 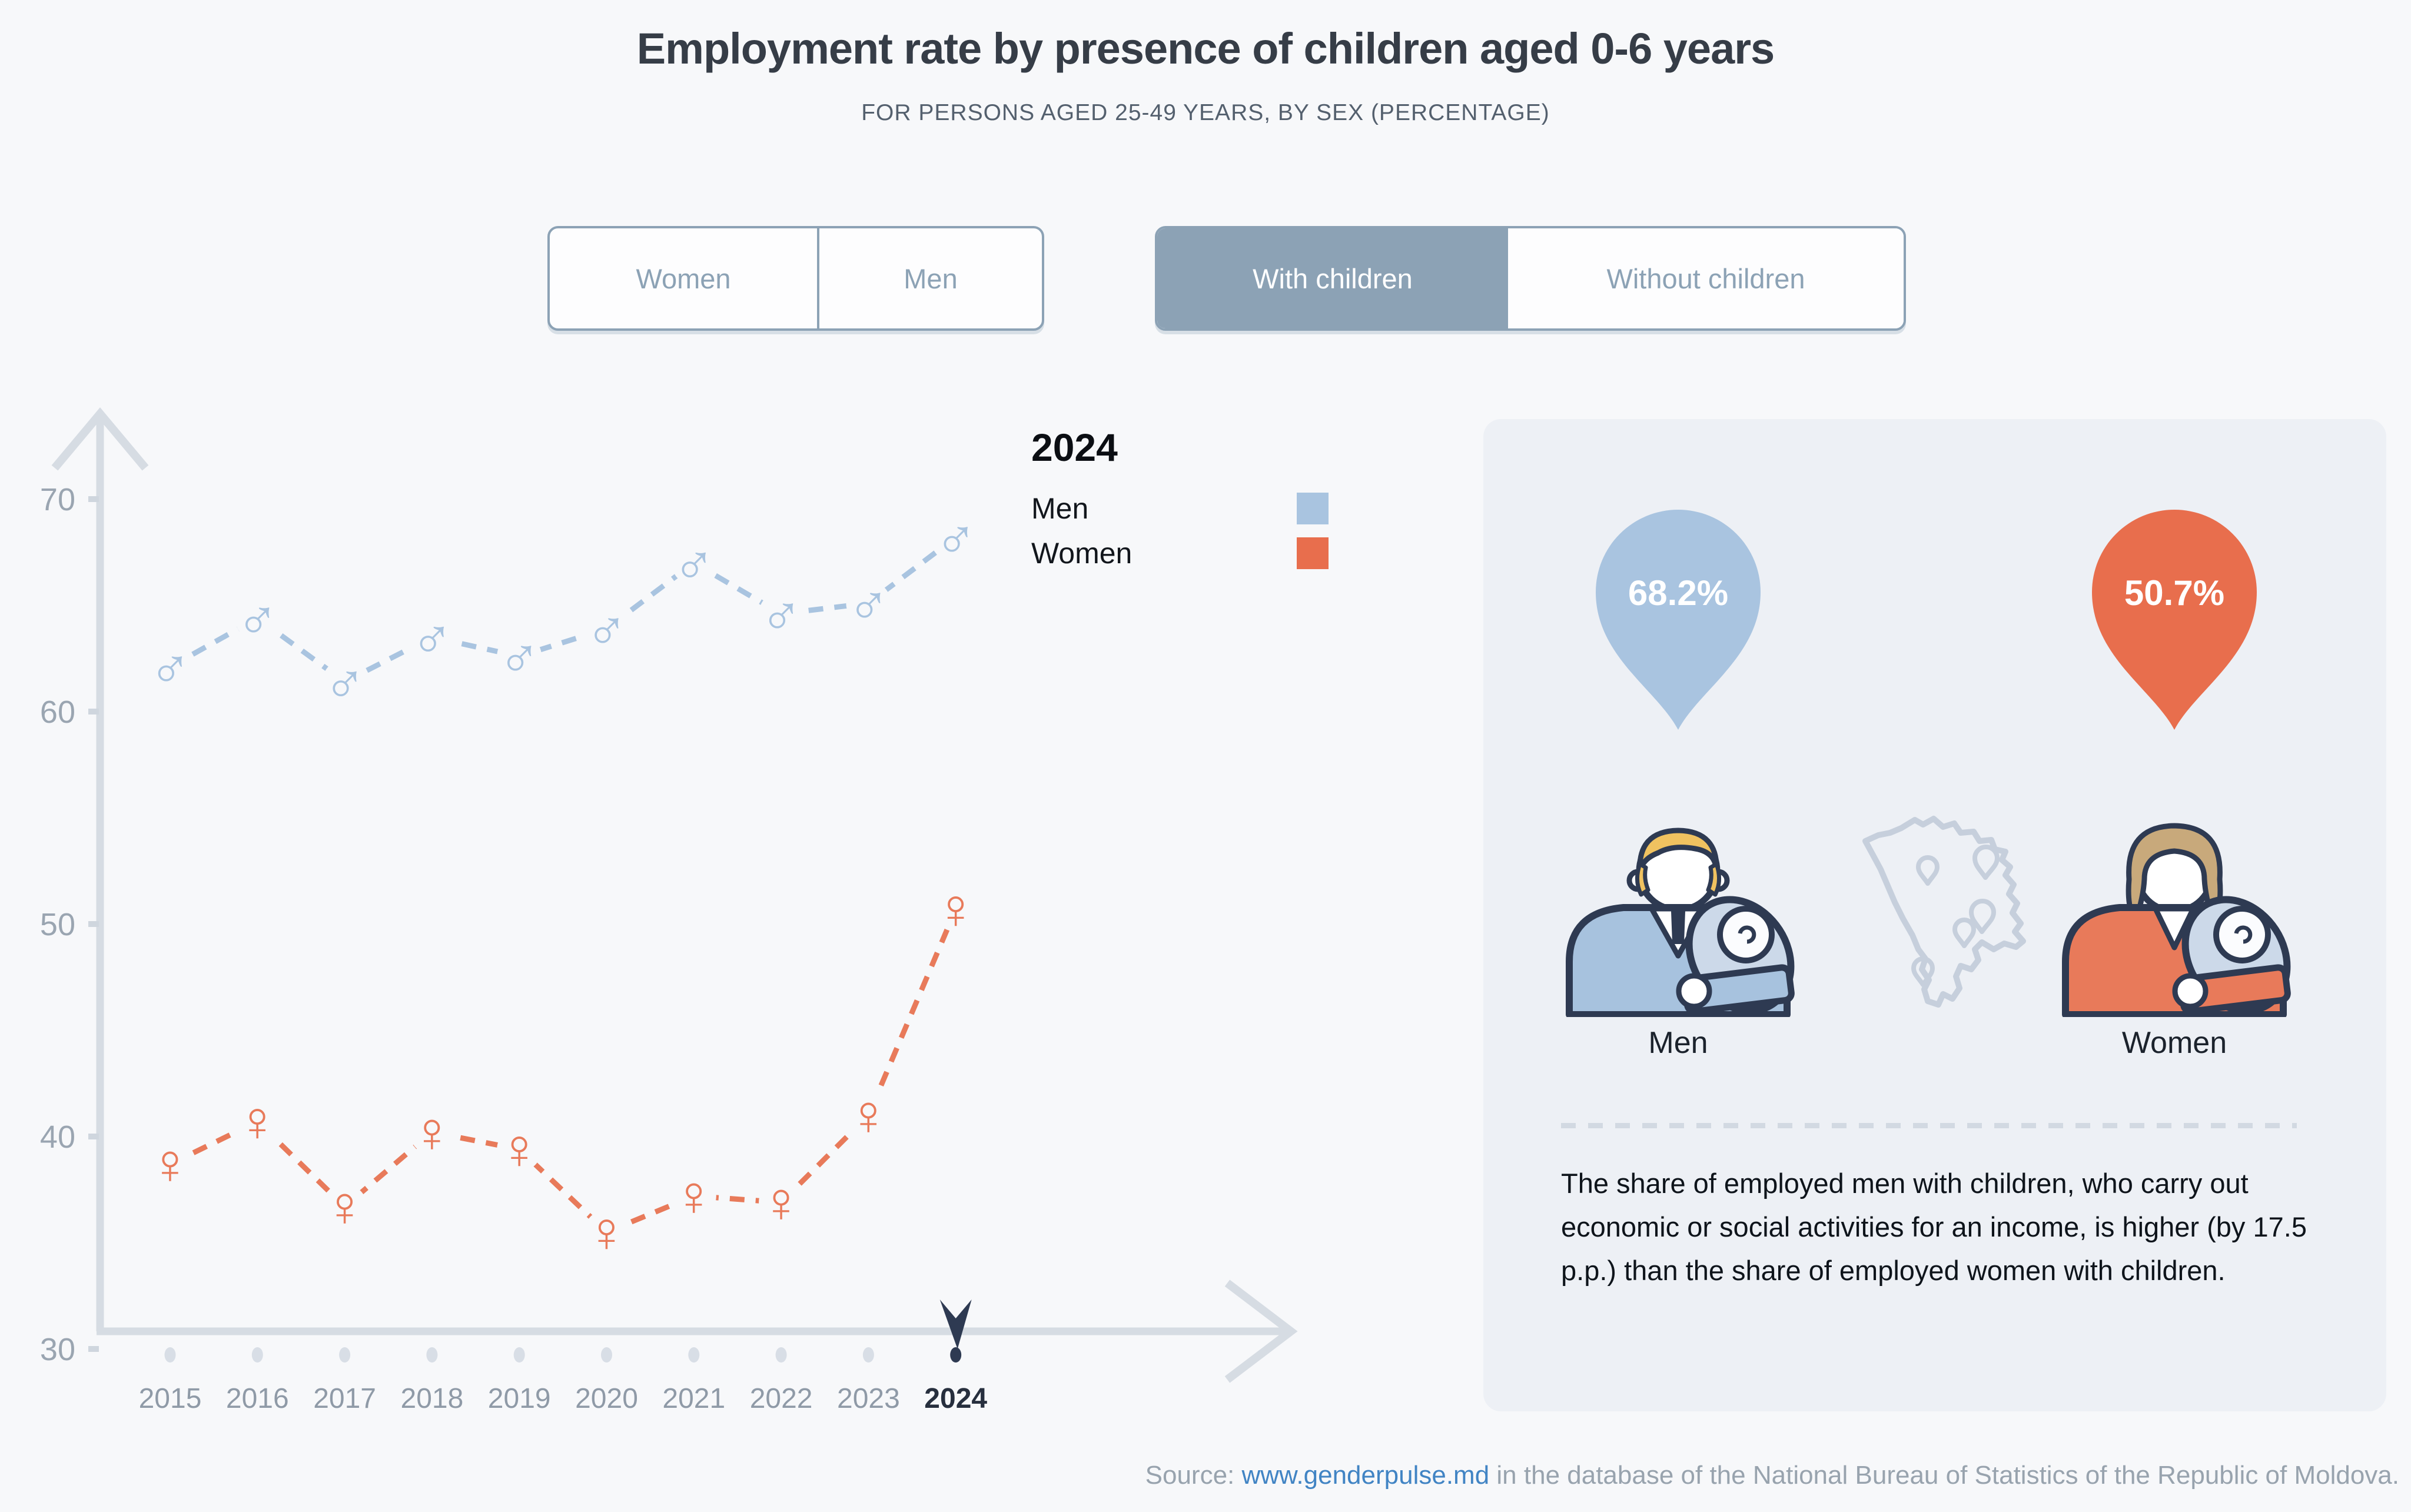 I want to click on woman-with-baby-icon, so click(x=2176, y=920).